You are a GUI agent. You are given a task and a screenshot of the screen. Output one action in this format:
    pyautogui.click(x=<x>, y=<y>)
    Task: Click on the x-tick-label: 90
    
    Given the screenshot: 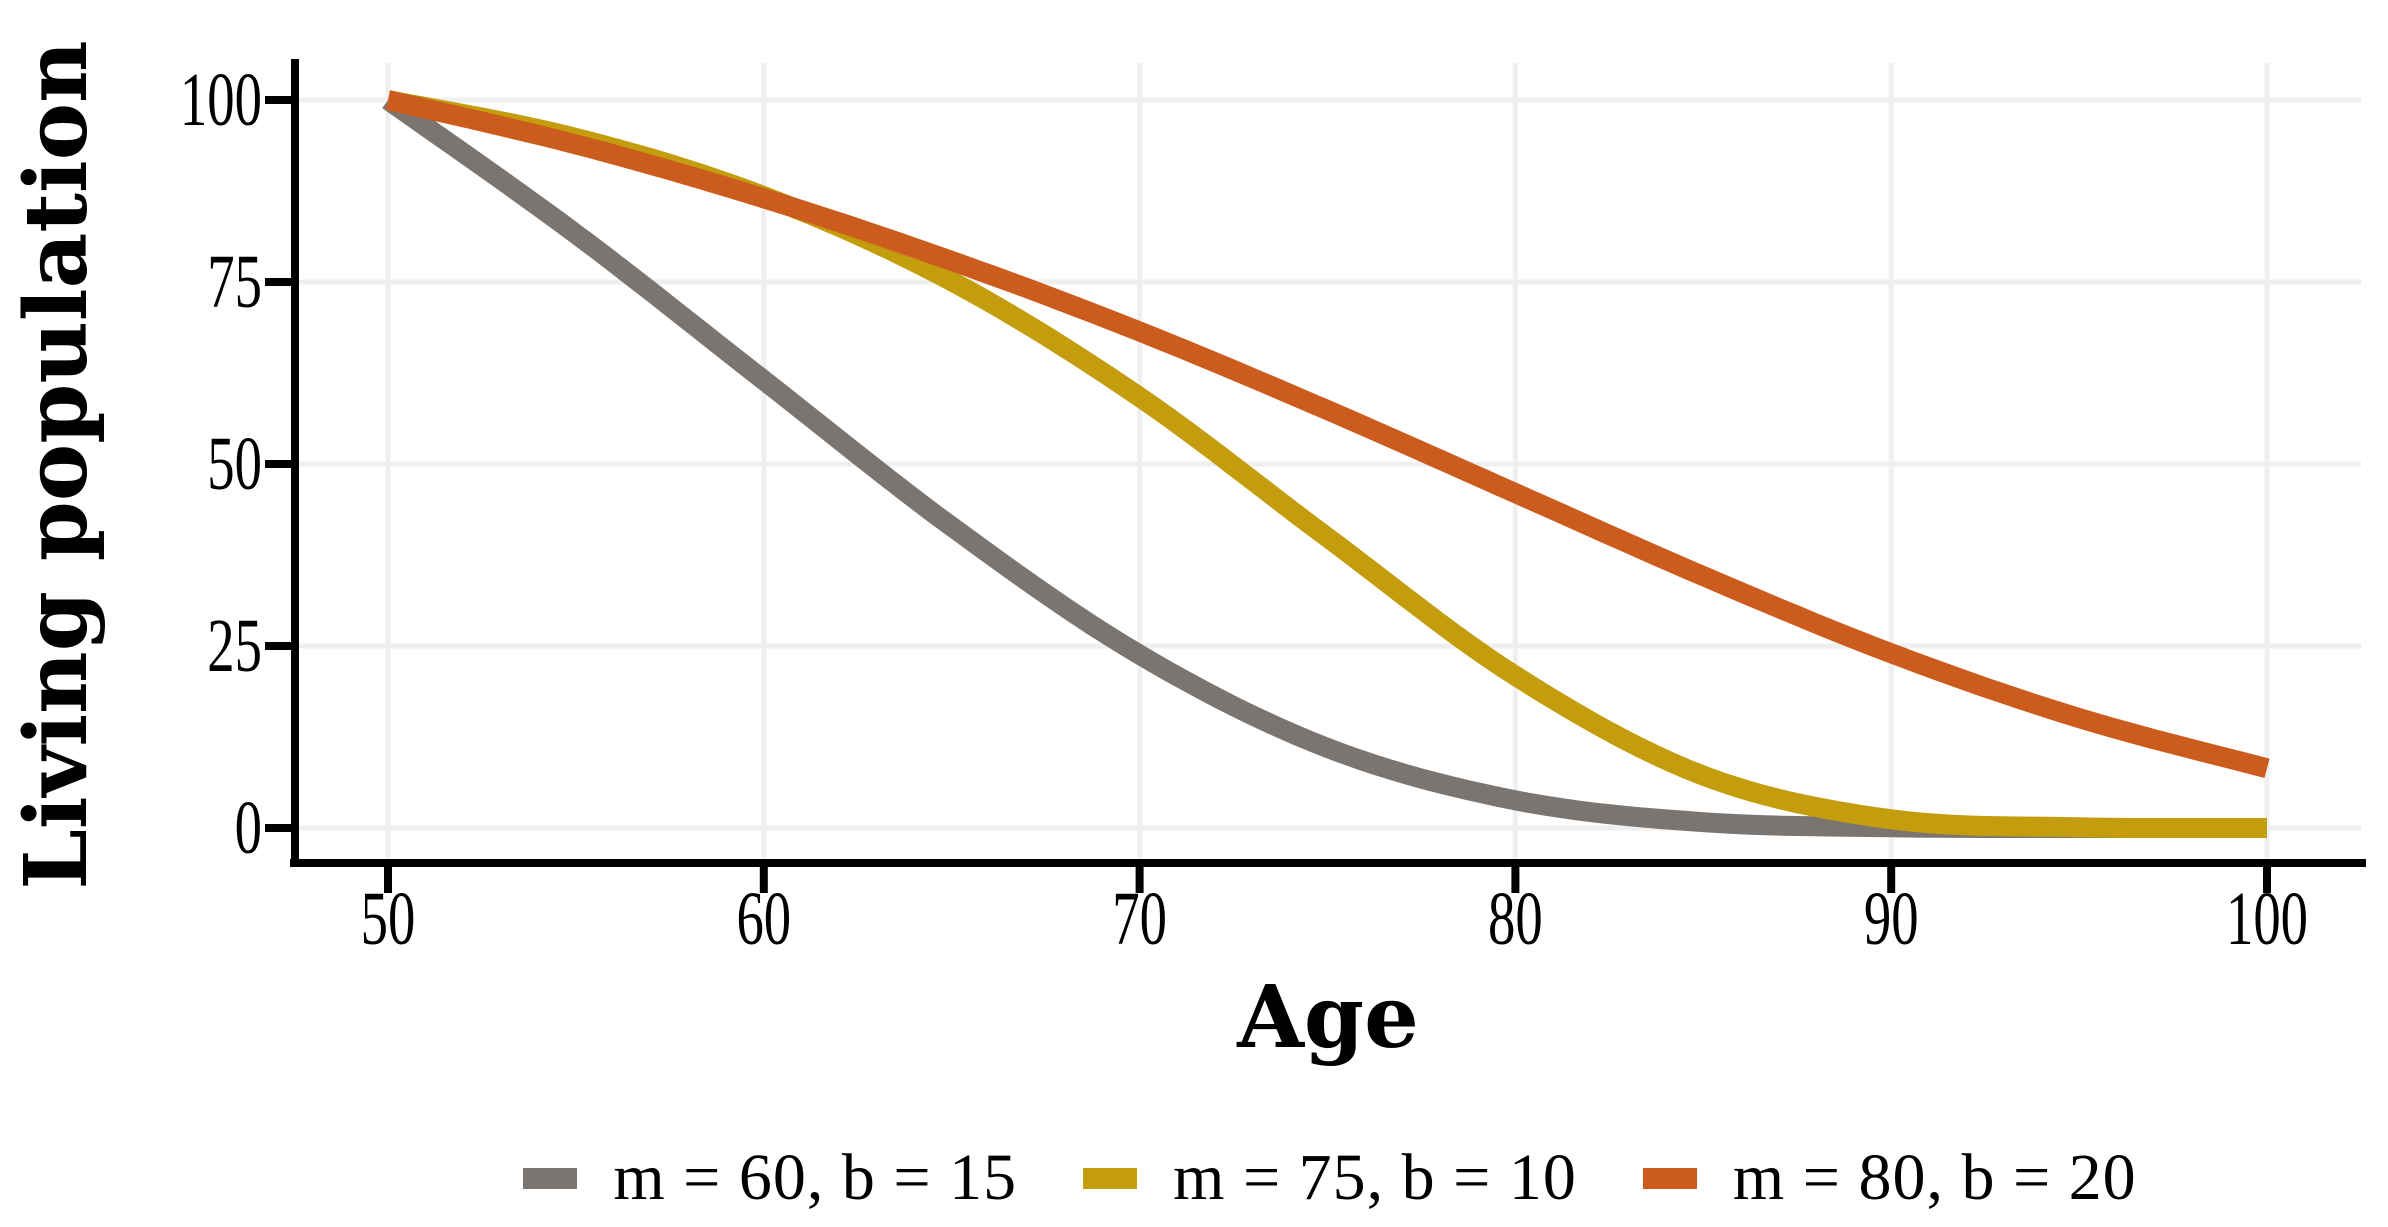 What is the action you would take?
    pyautogui.click(x=1891, y=919)
    